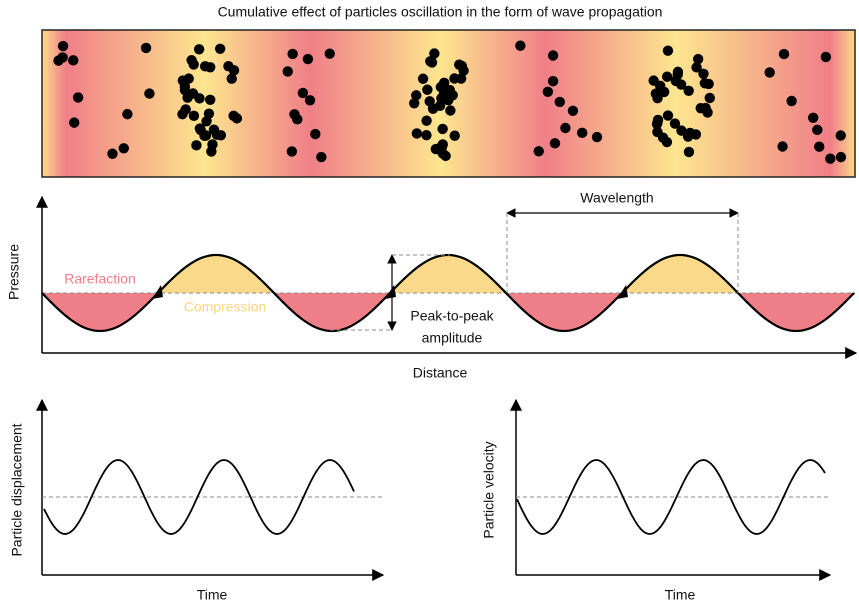 The width and height of the screenshot is (859, 606). What do you see at coordinates (225, 307) in the screenshot?
I see `compression-label: Compression` at bounding box center [225, 307].